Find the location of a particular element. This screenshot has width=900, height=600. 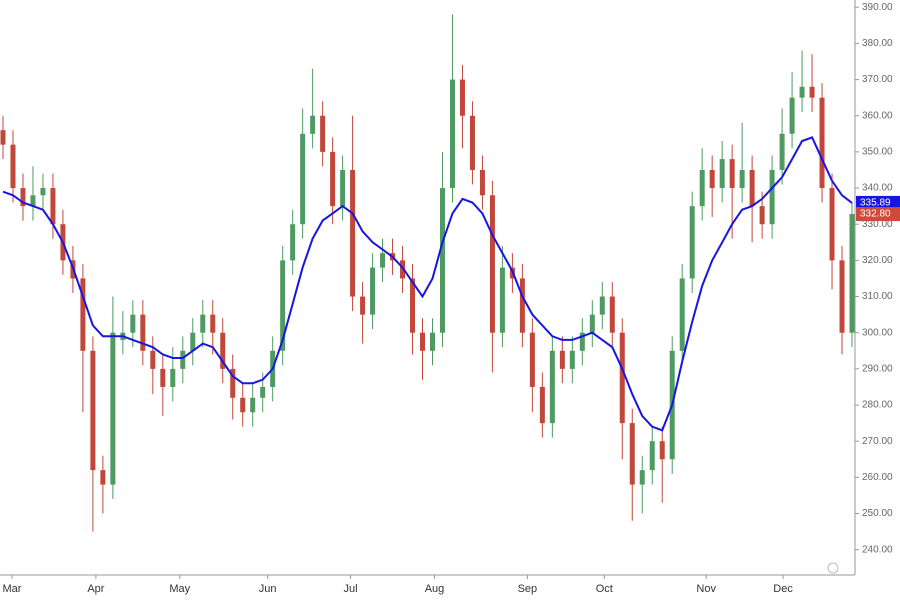

x-tick-label: Jun is located at coordinates (268, 589).